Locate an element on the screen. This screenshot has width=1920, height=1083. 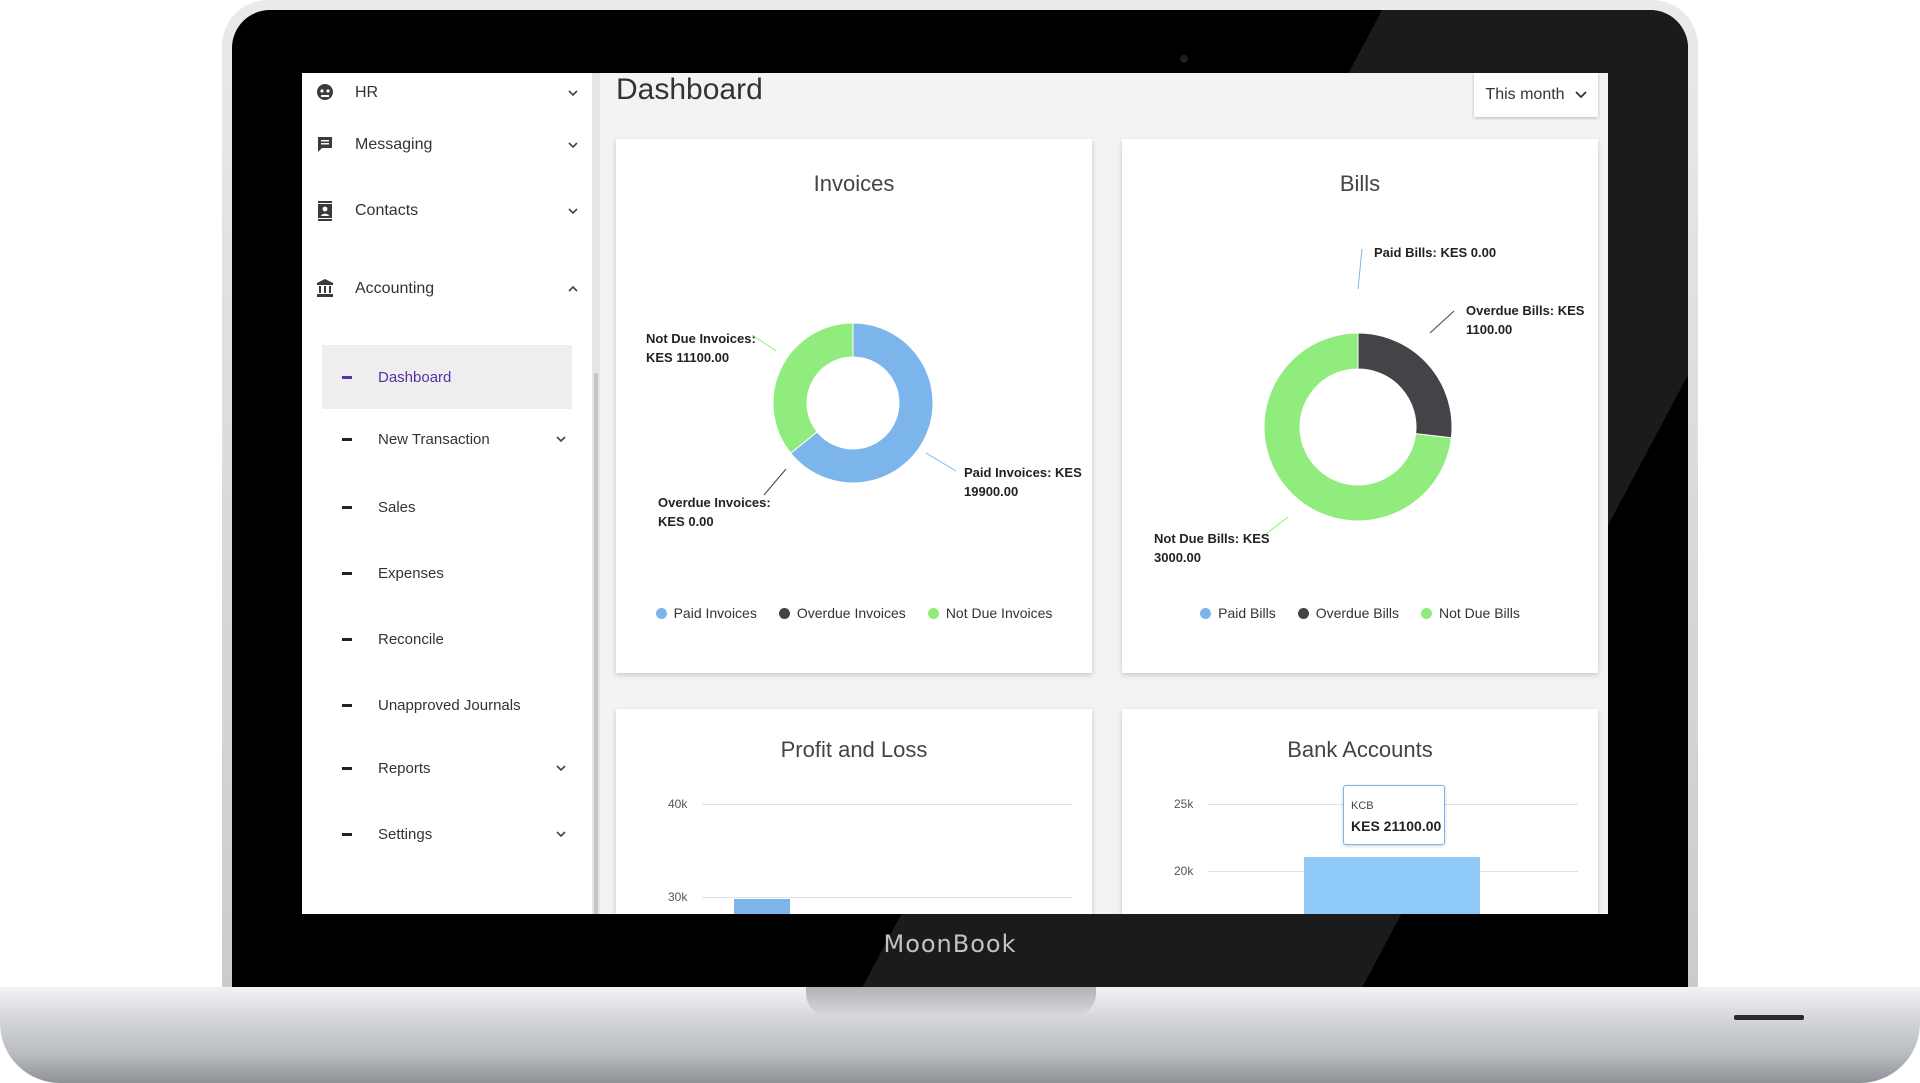
callout-overdue-invoices: Overdue Invoices: KES 0.00 is located at coordinates (714, 512).